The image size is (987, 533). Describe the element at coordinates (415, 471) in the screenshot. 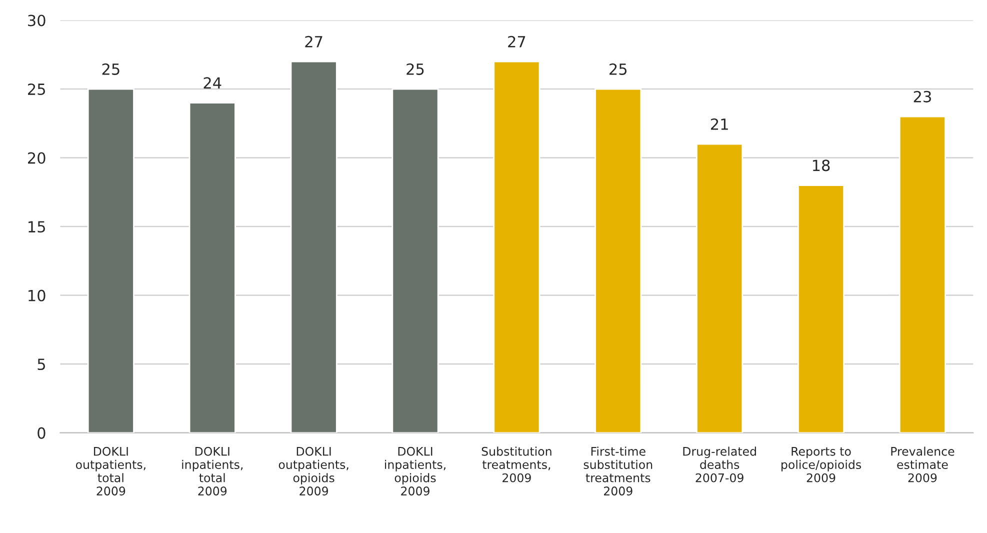

I see `x-tick-label: DOKLI inpatients, opioids 2009` at that location.